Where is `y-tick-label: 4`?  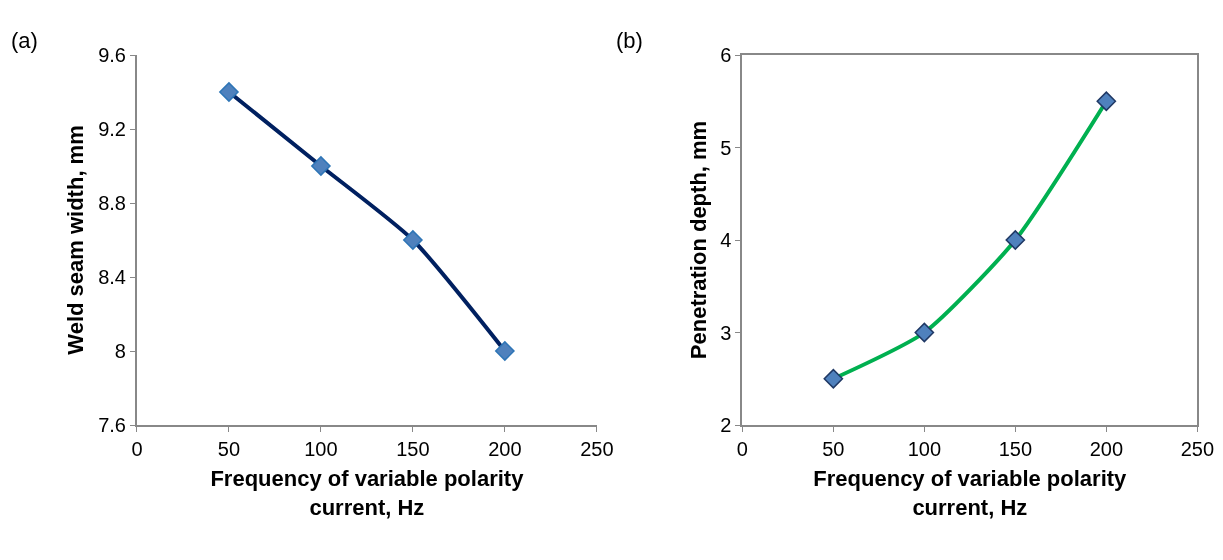 y-tick-label: 4 is located at coordinates (726, 240).